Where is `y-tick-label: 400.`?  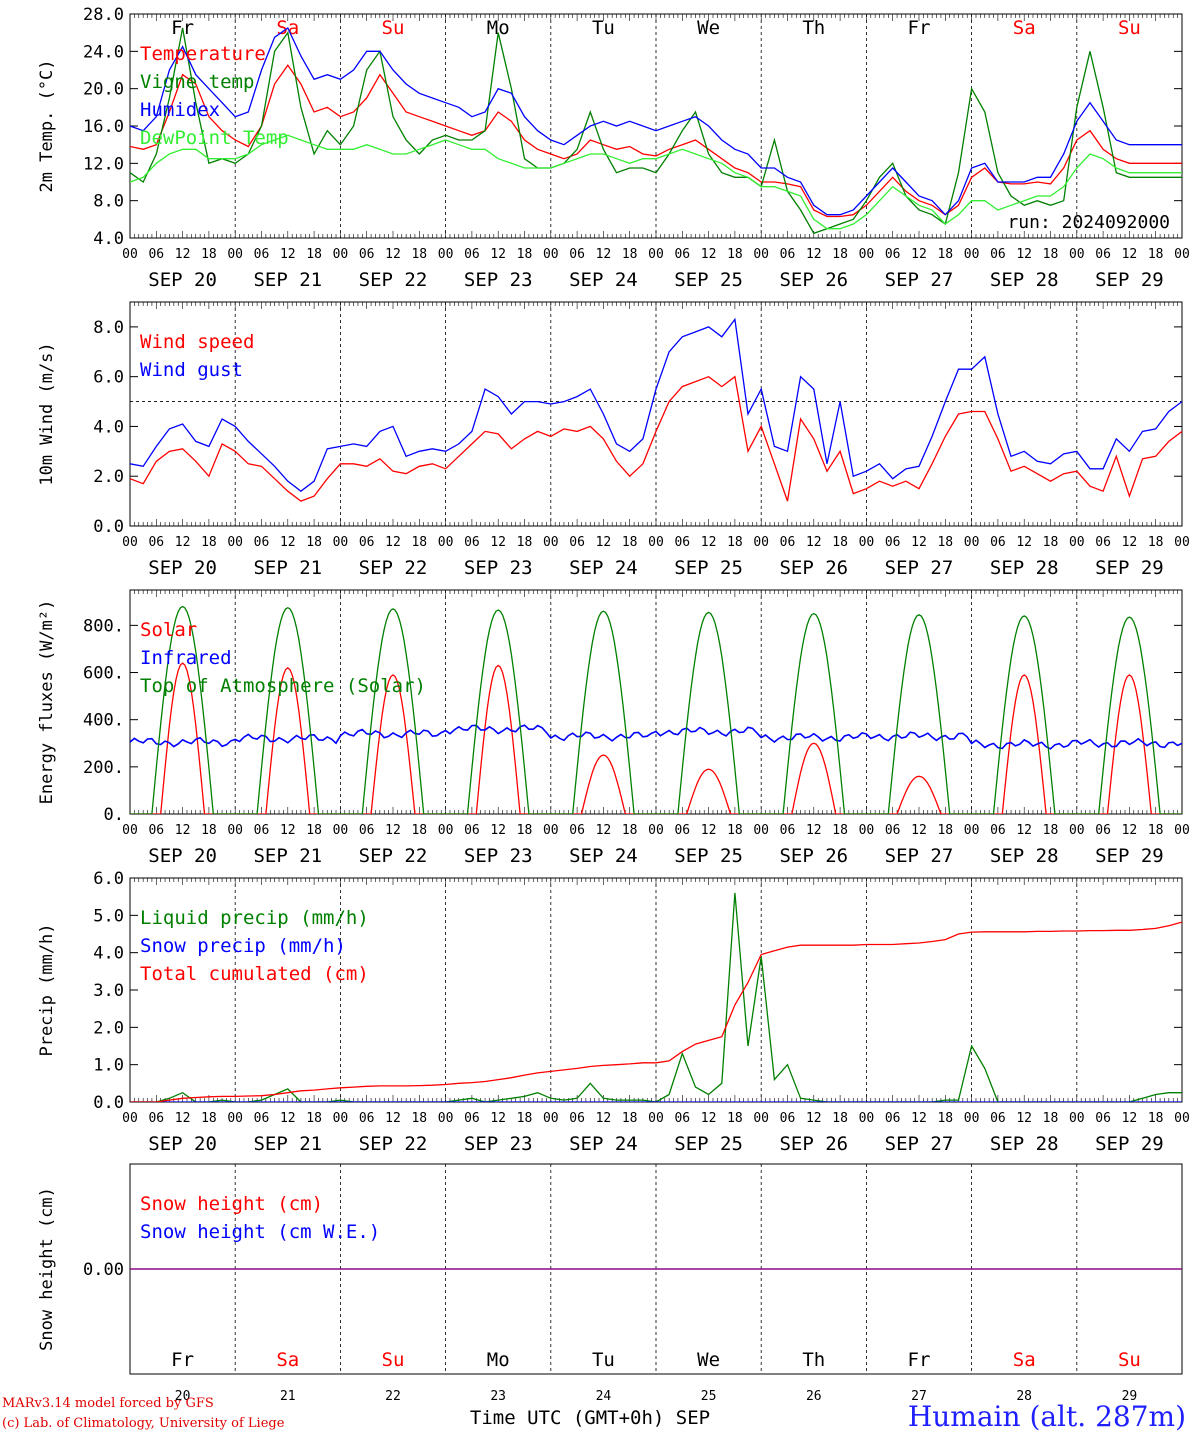
y-tick-label: 400. is located at coordinates (103, 721).